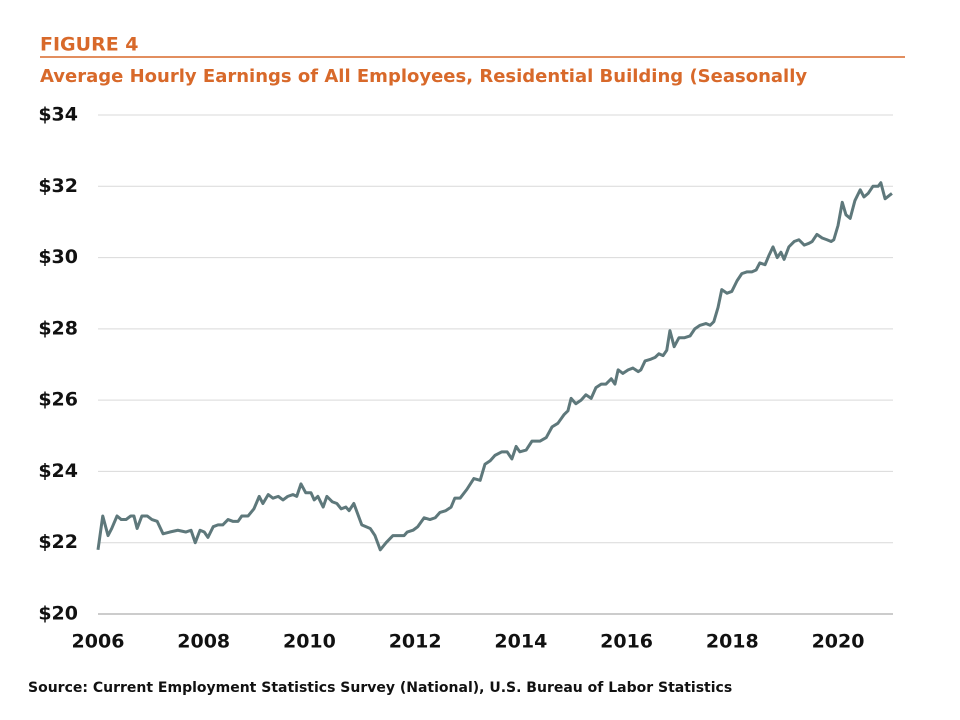  What do you see at coordinates (98, 642) in the screenshot?
I see `x-tick-label: 2006` at bounding box center [98, 642].